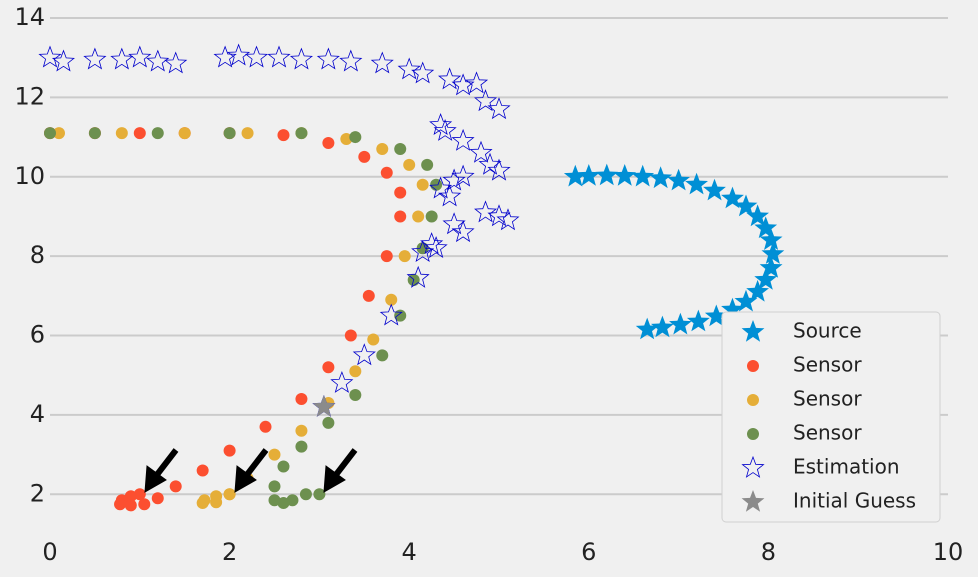 Image resolution: width=978 pixels, height=577 pixels. I want to click on y-tick-label: 12, so click(29, 96).